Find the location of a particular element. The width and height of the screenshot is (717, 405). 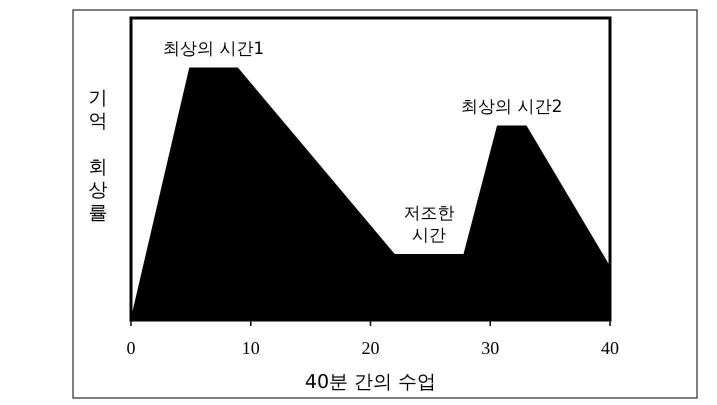

annotation: 저조한 시간 is located at coordinates (429, 224).